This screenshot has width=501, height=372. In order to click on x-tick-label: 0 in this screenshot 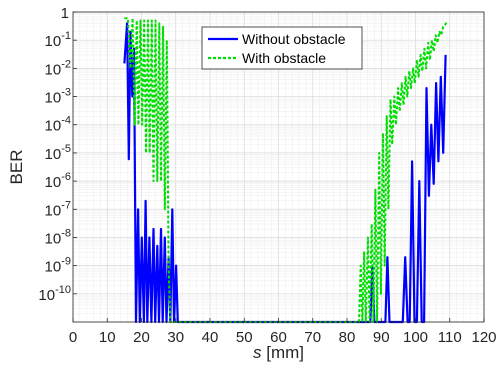, I will do `click(73, 337)`.